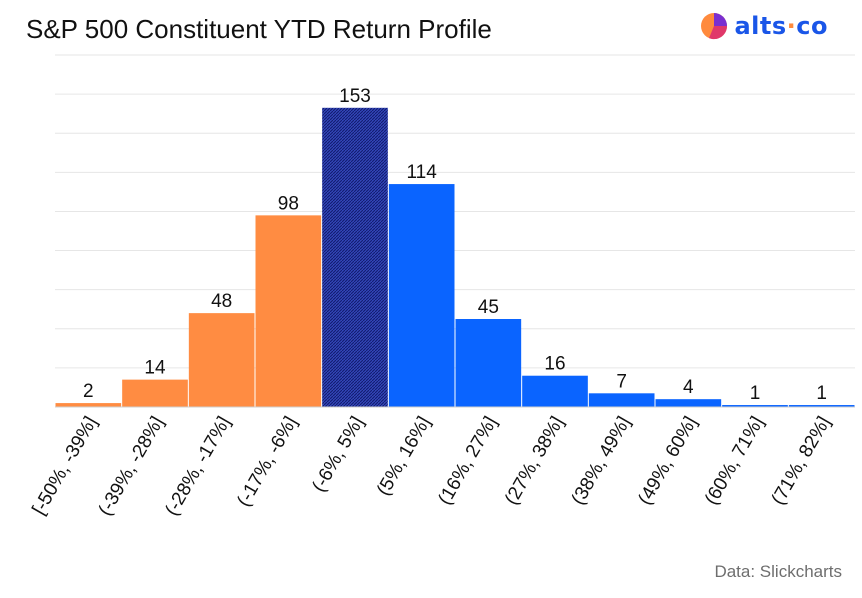 Image resolution: width=862 pixels, height=598 pixels. What do you see at coordinates (221, 301) in the screenshot?
I see `bar-value-label: 48` at bounding box center [221, 301].